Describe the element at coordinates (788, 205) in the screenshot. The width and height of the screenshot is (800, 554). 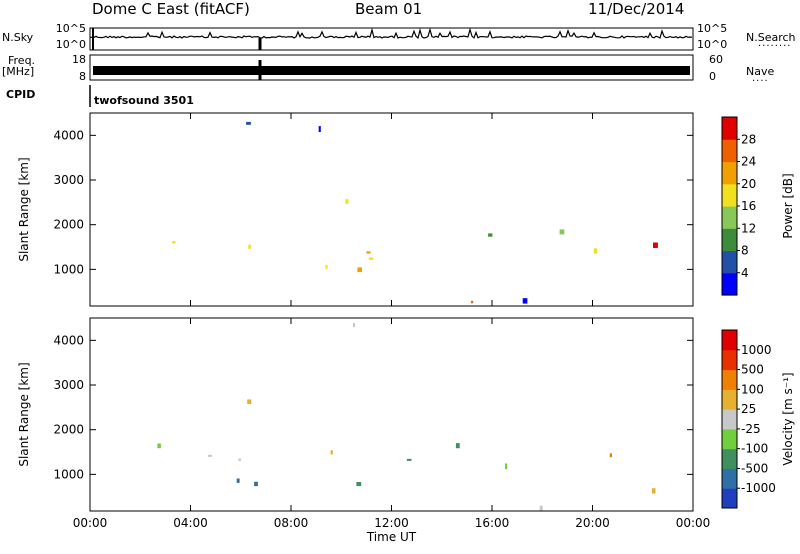
I see `power-colorbar-label: Power [dB]` at that location.